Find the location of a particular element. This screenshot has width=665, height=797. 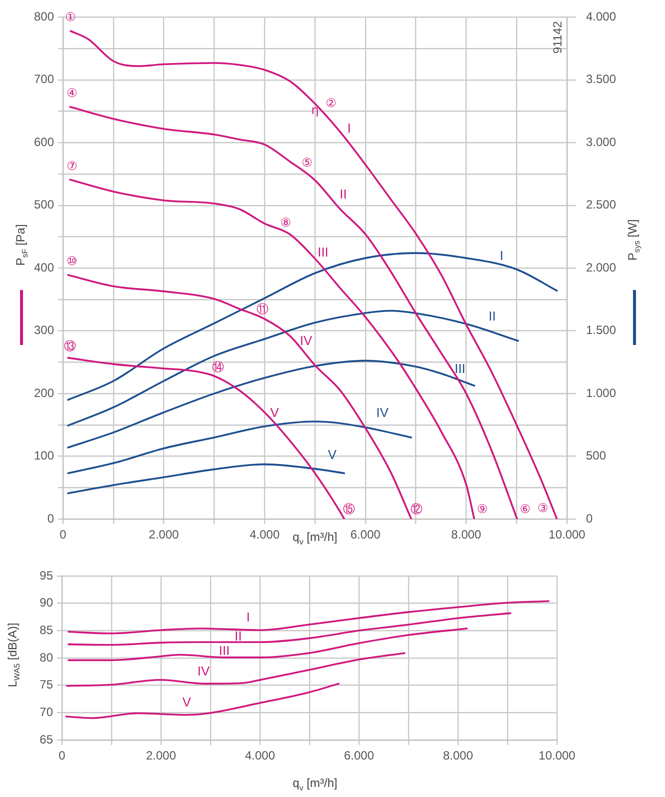

y2-tick-label: 2.500 is located at coordinates (601, 205).